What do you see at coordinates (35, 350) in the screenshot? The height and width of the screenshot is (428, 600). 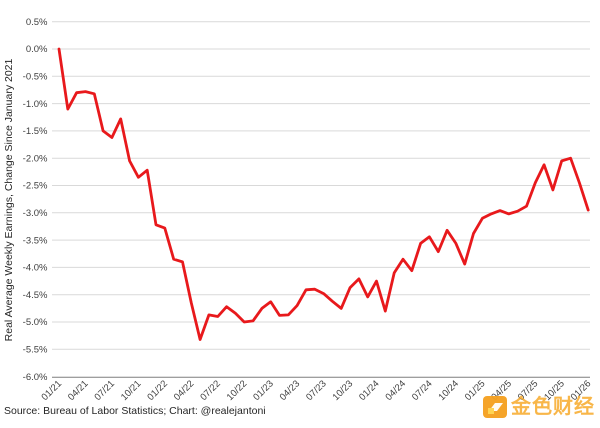 I see `y-axis-tick-label: -5.5%` at bounding box center [35, 350].